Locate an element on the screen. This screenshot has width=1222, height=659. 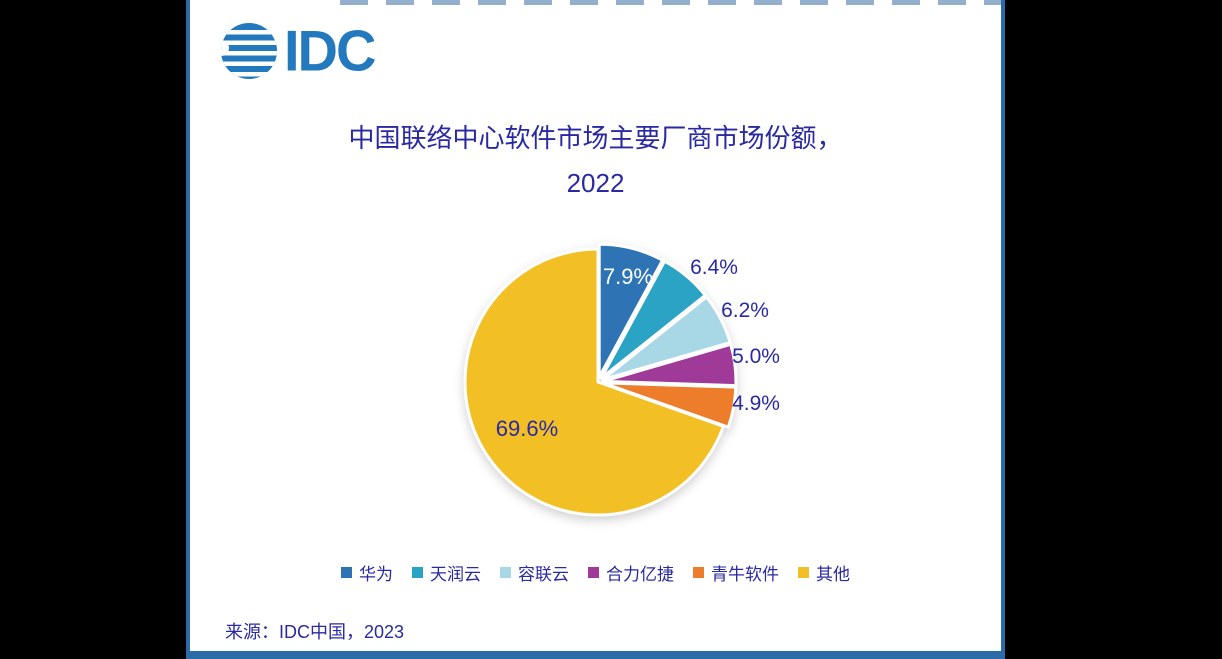
chart-title: 中国联络中心软件市场主要厂商市场份额， 2022 is located at coordinates (595, 161).